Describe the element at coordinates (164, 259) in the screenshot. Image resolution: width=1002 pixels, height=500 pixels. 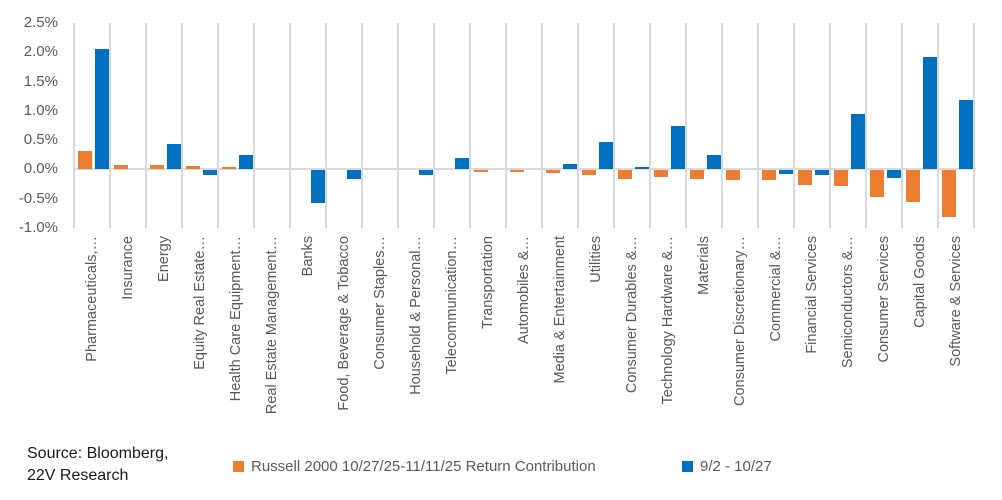
I see `x-axis-category-label-text: Energy` at that location.